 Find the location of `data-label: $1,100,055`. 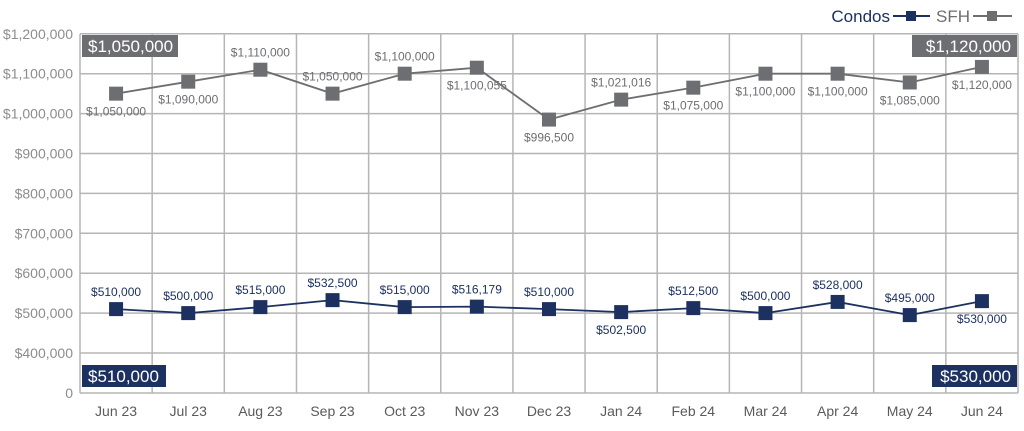

data-label: $1,100,055 is located at coordinates (477, 86).